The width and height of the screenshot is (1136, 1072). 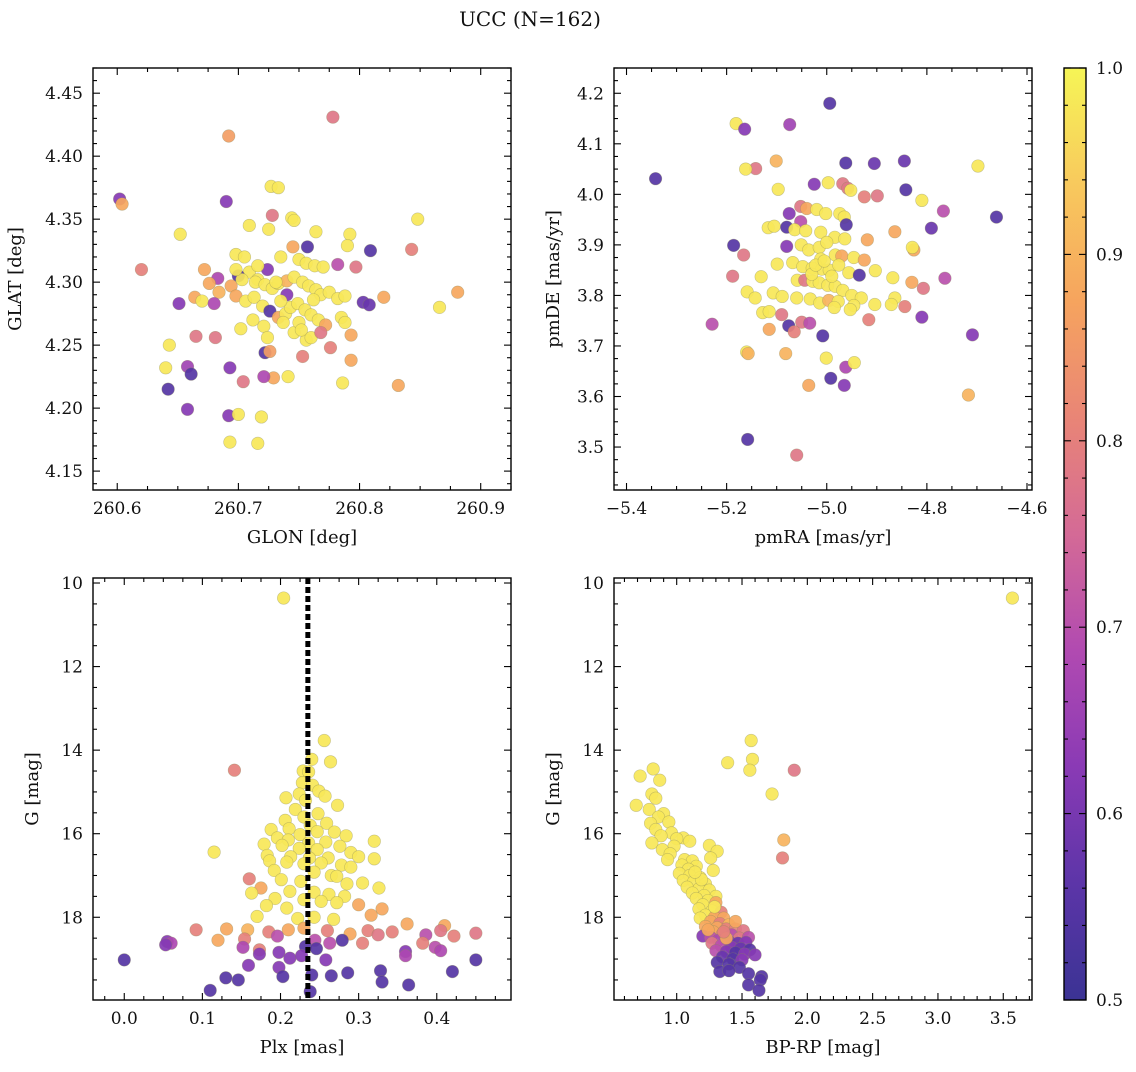 I want to click on axes-frame, so click(x=302, y=789).